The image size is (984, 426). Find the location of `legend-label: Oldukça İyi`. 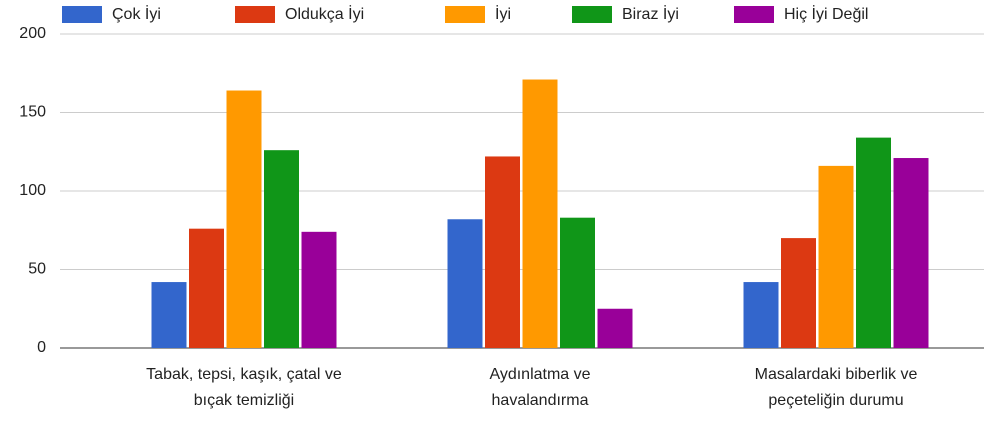

legend-label: Oldukça İyi is located at coordinates (324, 13).